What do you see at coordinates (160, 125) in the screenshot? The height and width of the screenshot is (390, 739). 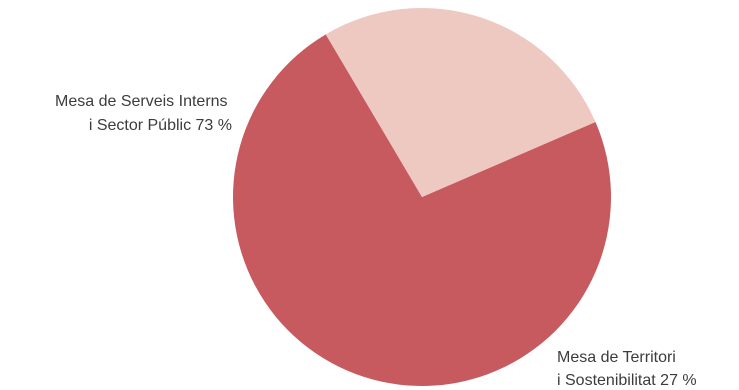 I see `slice-label-serveis-interns-line-2: i Sector Públic 73 %` at bounding box center [160, 125].